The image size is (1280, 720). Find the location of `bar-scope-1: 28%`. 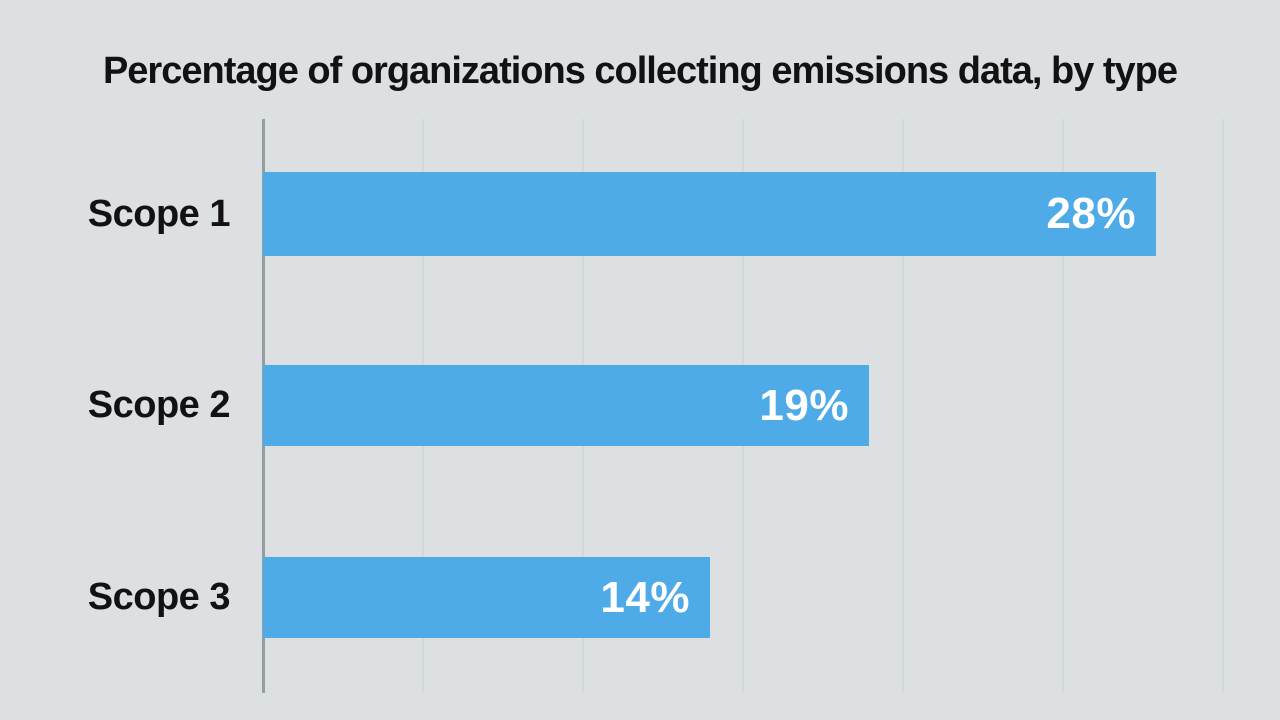

bar-scope-1: 28% is located at coordinates (709, 214).